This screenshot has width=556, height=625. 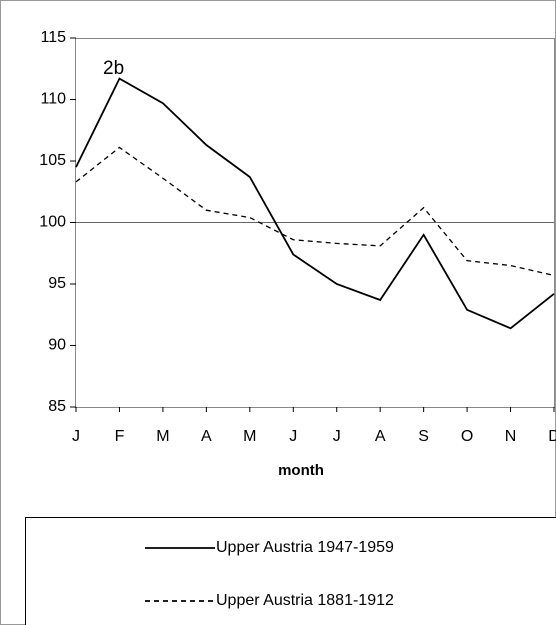 I want to click on x-tick-label: S, so click(x=423, y=436).